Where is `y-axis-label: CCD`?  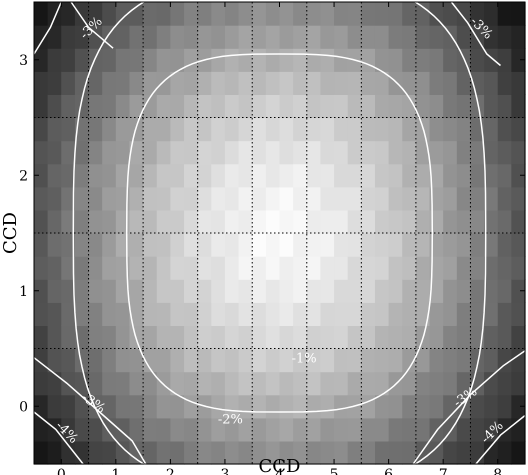
y-axis-label: CCD is located at coordinates (10, 233).